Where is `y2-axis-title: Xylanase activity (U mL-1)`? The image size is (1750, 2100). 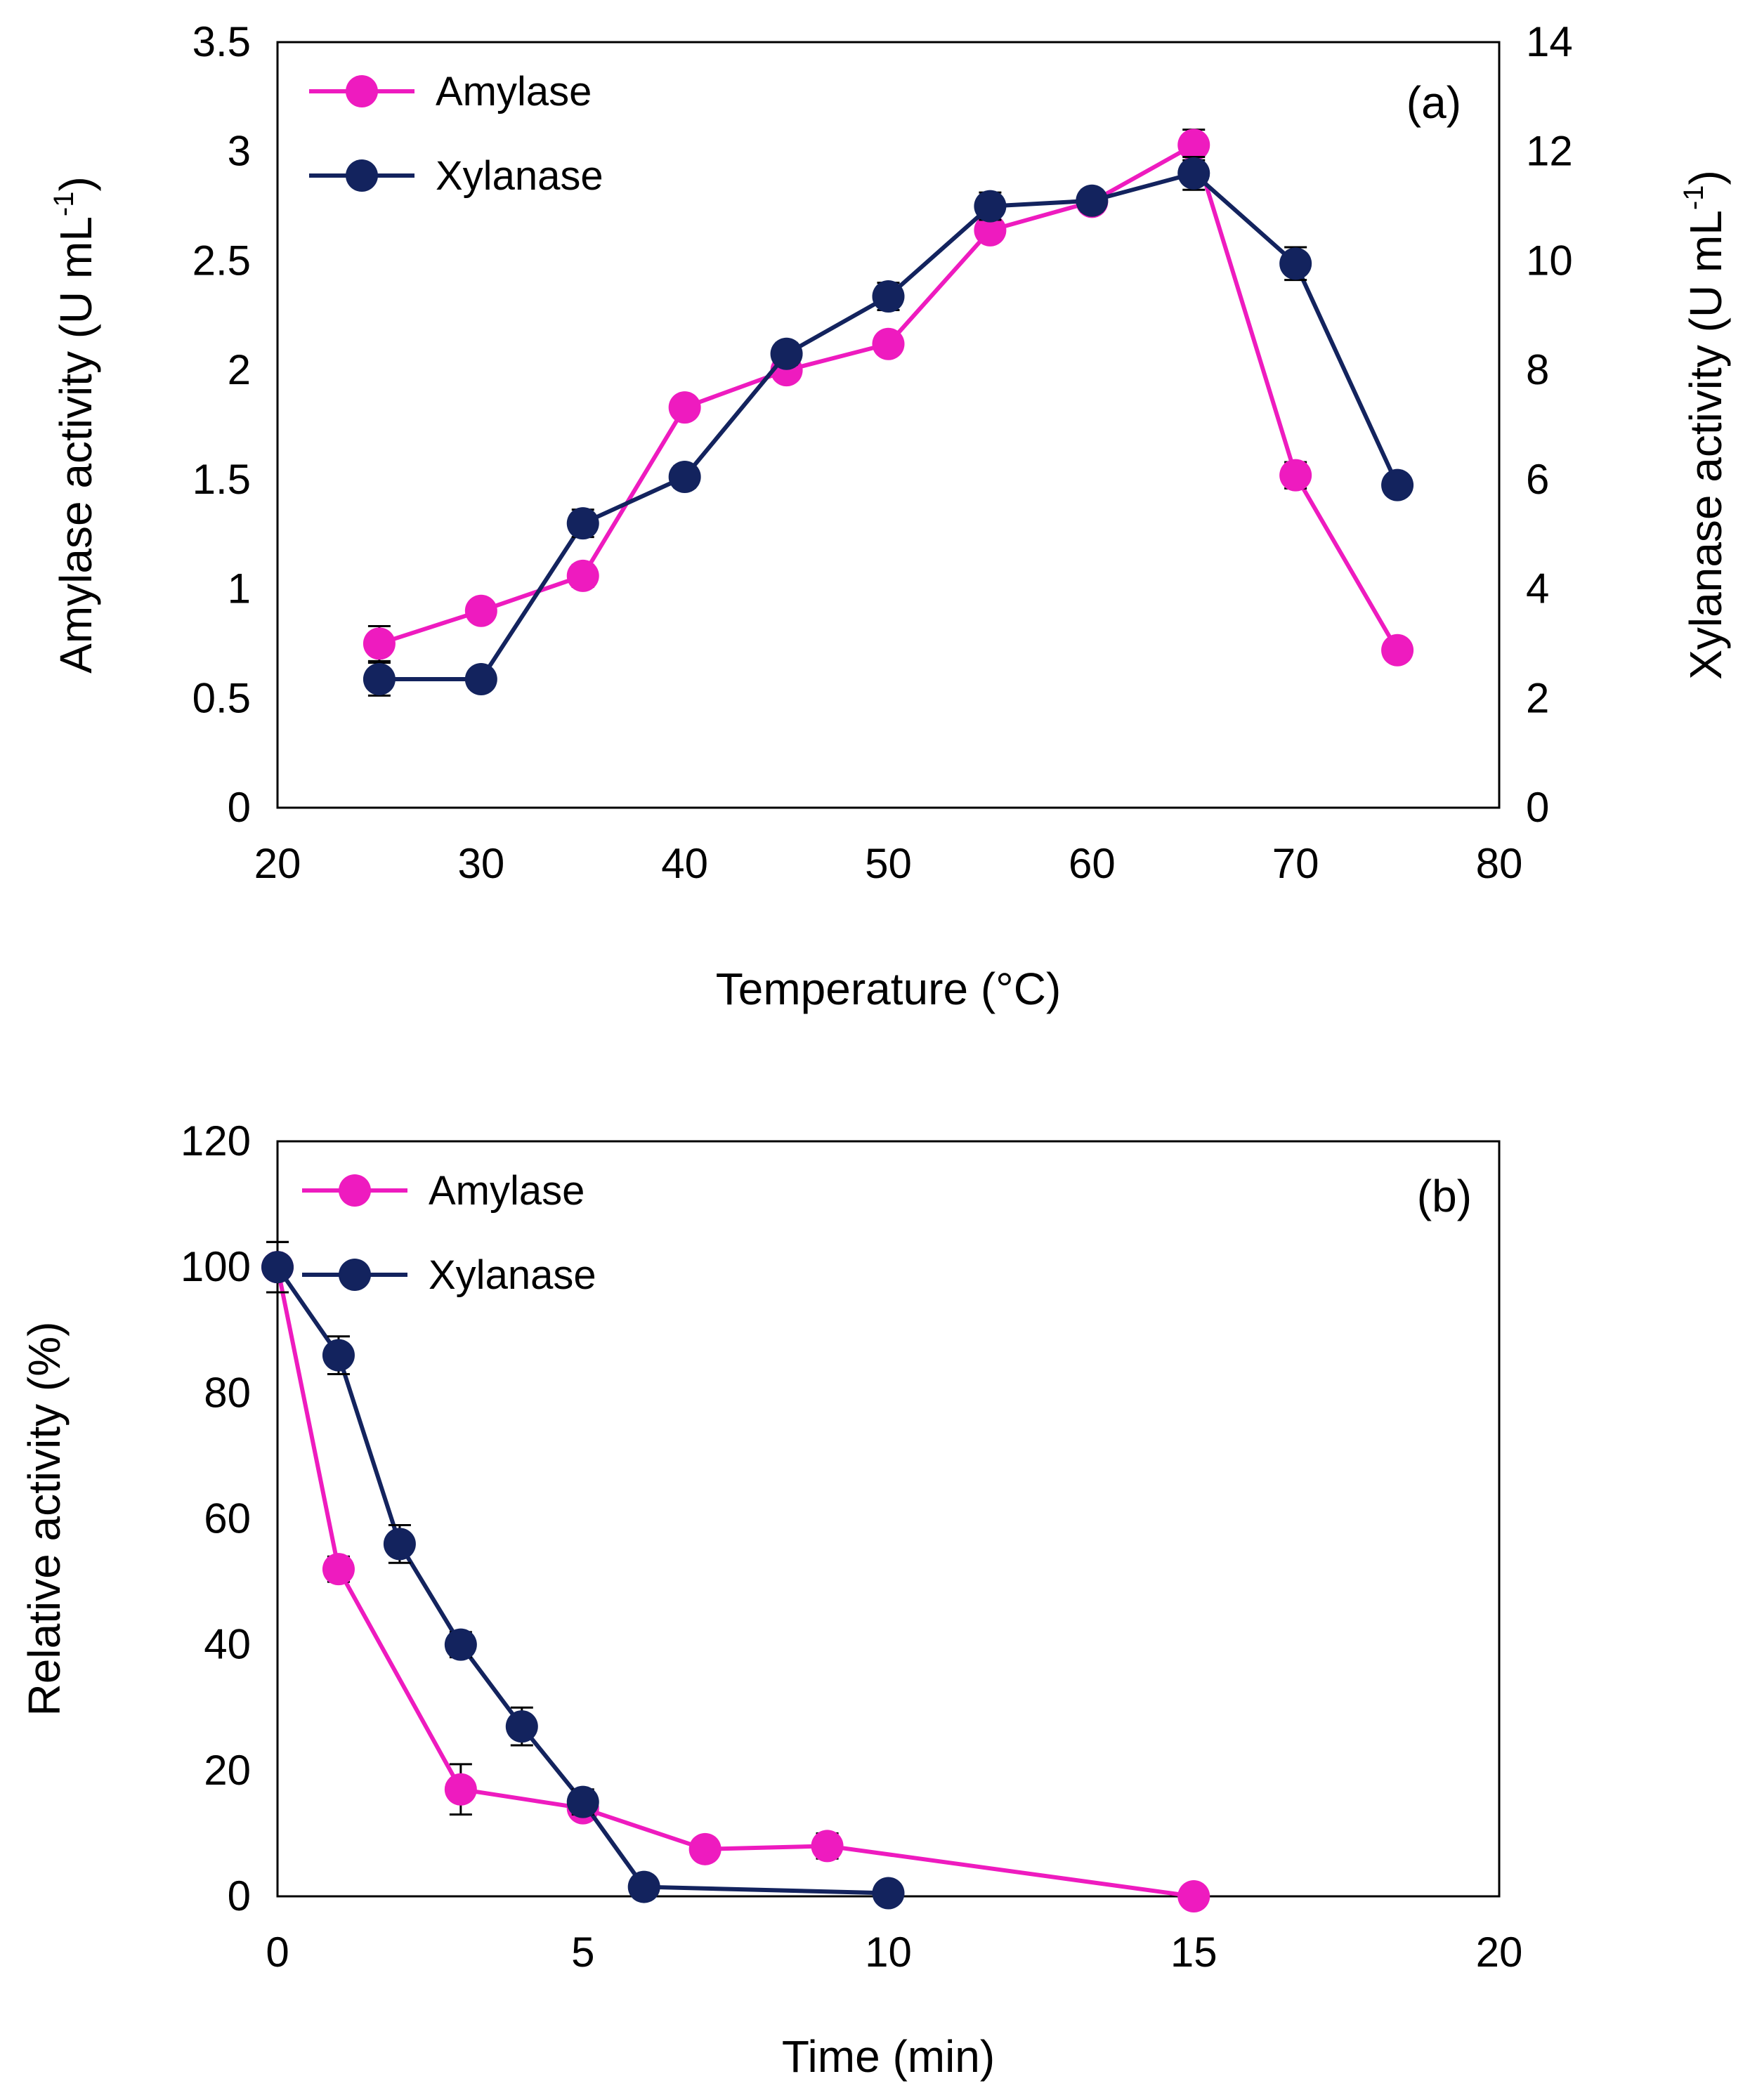
y2-axis-title: Xylanase activity (U mL-1) is located at coordinates (1704, 425).